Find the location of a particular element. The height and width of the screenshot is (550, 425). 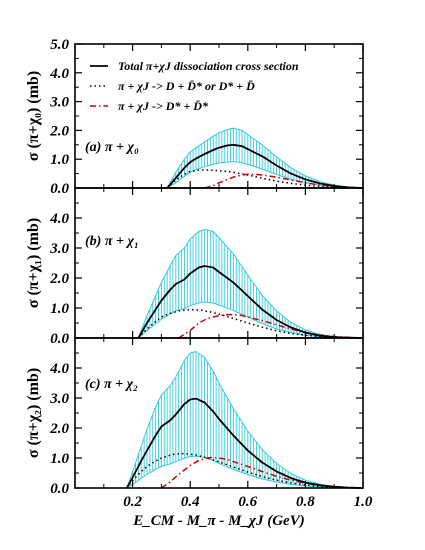

panel-b-ylabel: σ (π+χ₁) (mb) is located at coordinates (33, 263).